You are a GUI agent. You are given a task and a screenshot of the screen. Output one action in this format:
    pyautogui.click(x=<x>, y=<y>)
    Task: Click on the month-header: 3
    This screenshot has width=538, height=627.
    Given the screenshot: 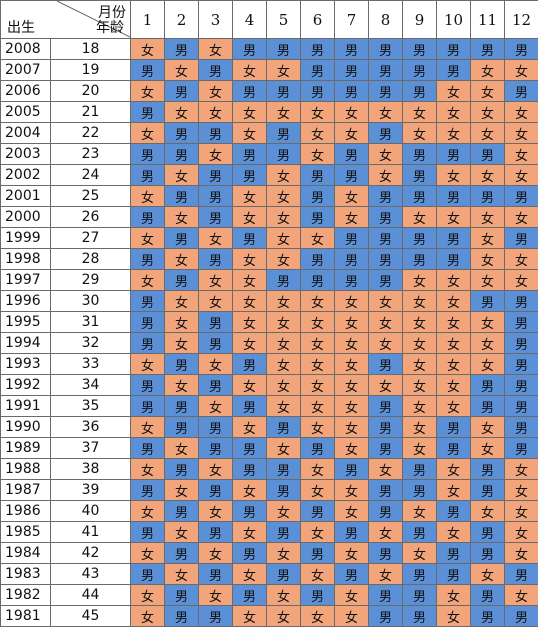 What is the action you would take?
    pyautogui.click(x=216, y=20)
    